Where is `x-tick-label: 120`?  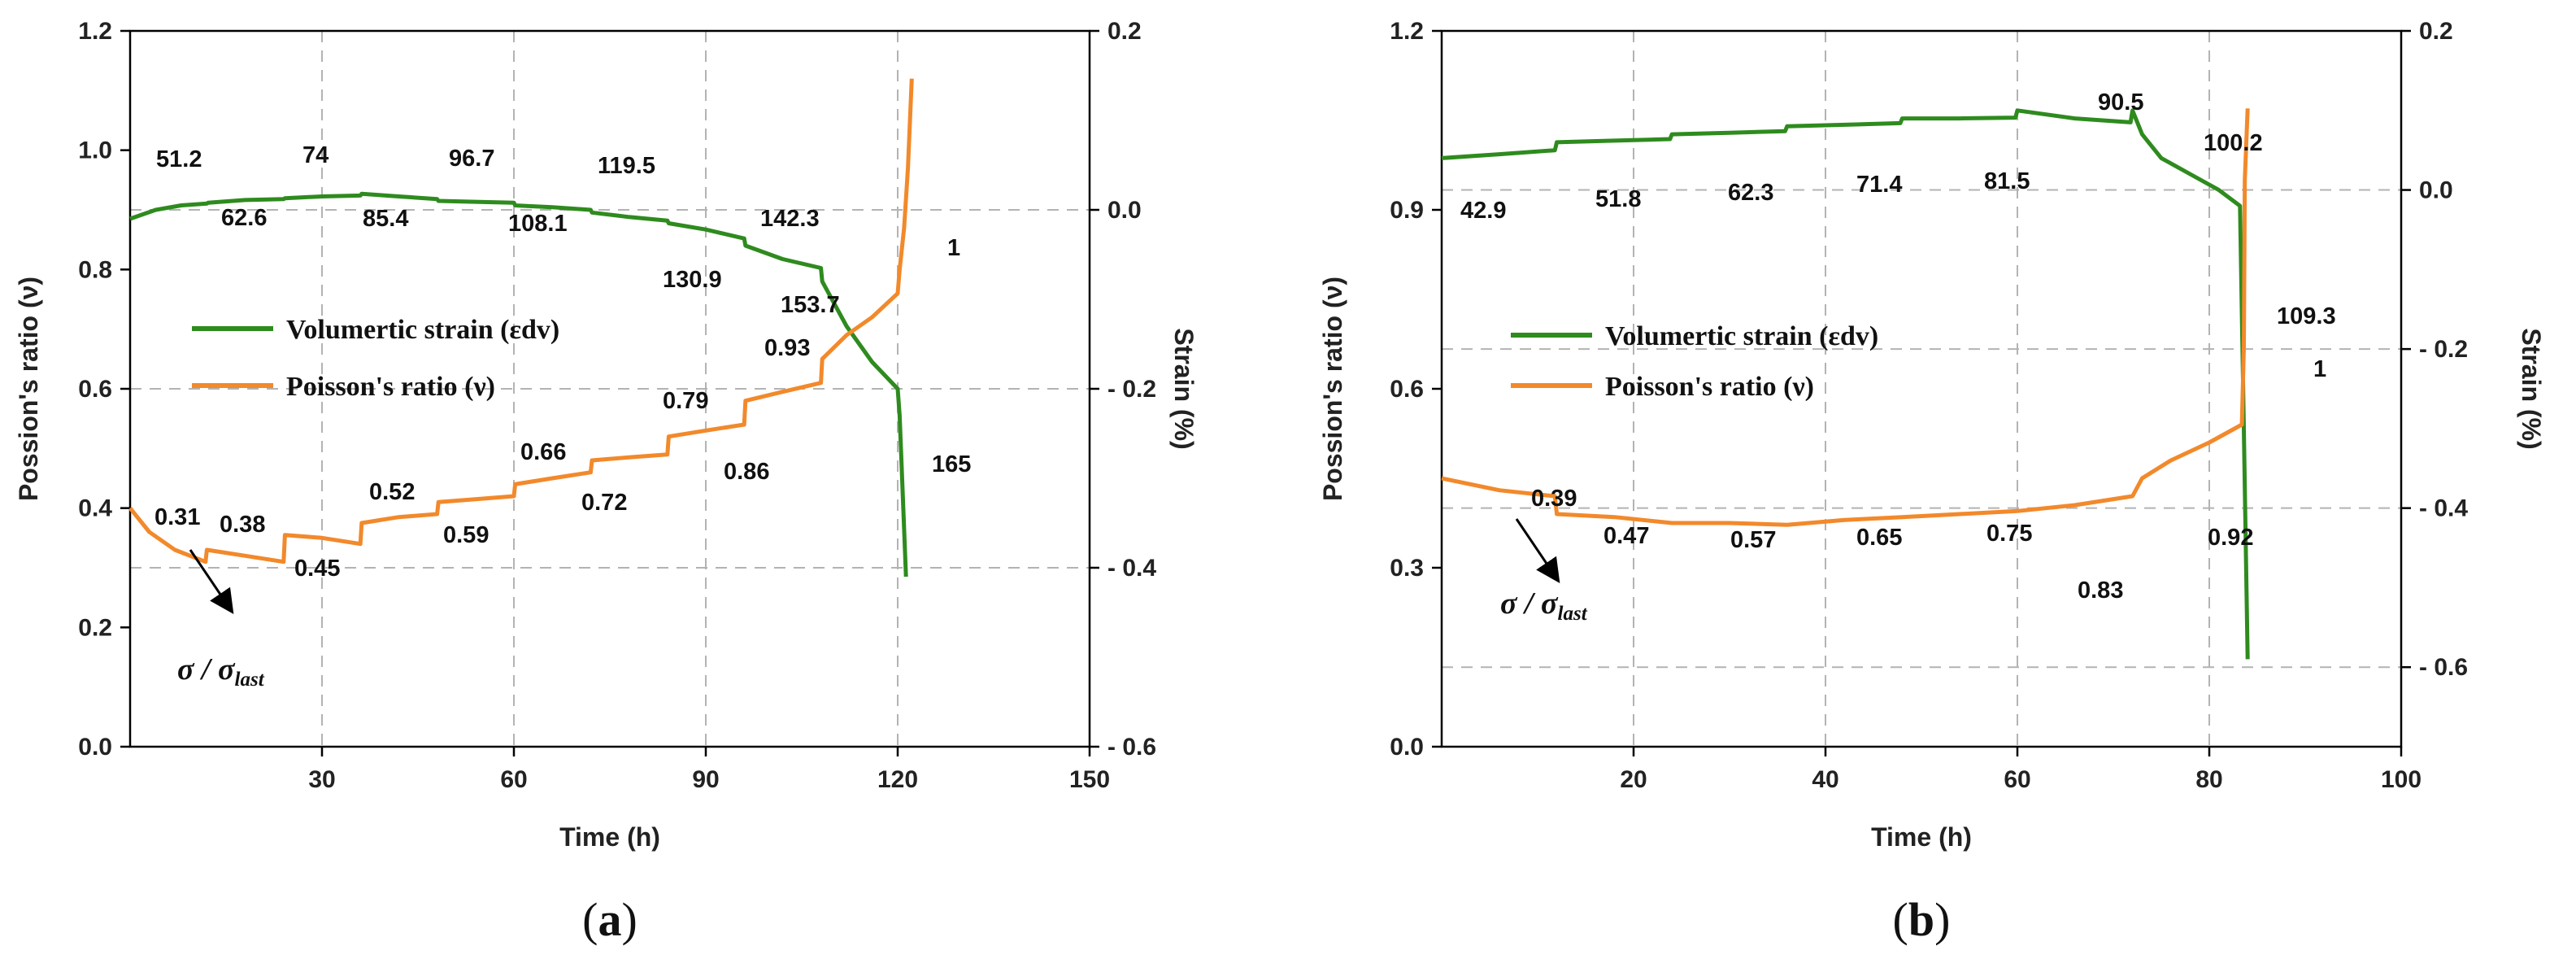
x-tick-label: 120 is located at coordinates (897, 779).